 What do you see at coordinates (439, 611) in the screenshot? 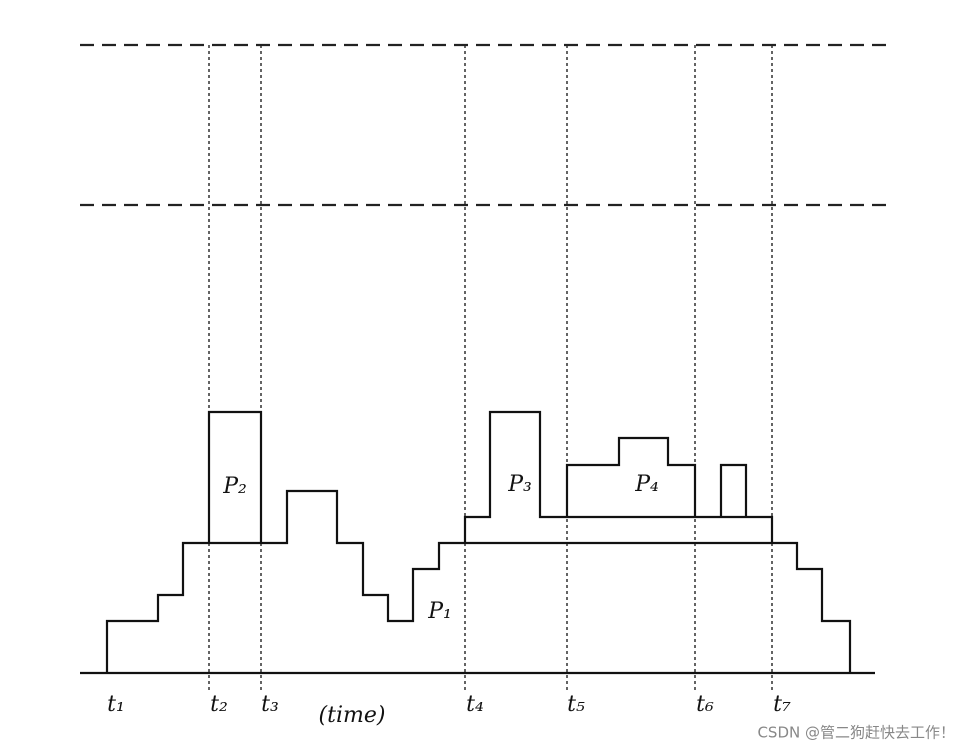
I see `region-label: P₁` at bounding box center [439, 611].